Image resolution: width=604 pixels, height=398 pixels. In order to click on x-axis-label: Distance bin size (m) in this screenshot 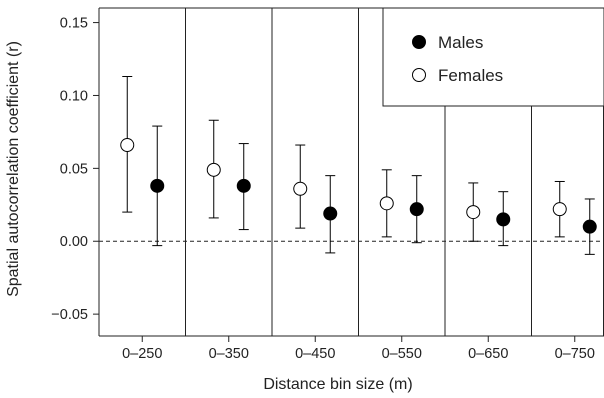, I will do `click(337, 384)`.